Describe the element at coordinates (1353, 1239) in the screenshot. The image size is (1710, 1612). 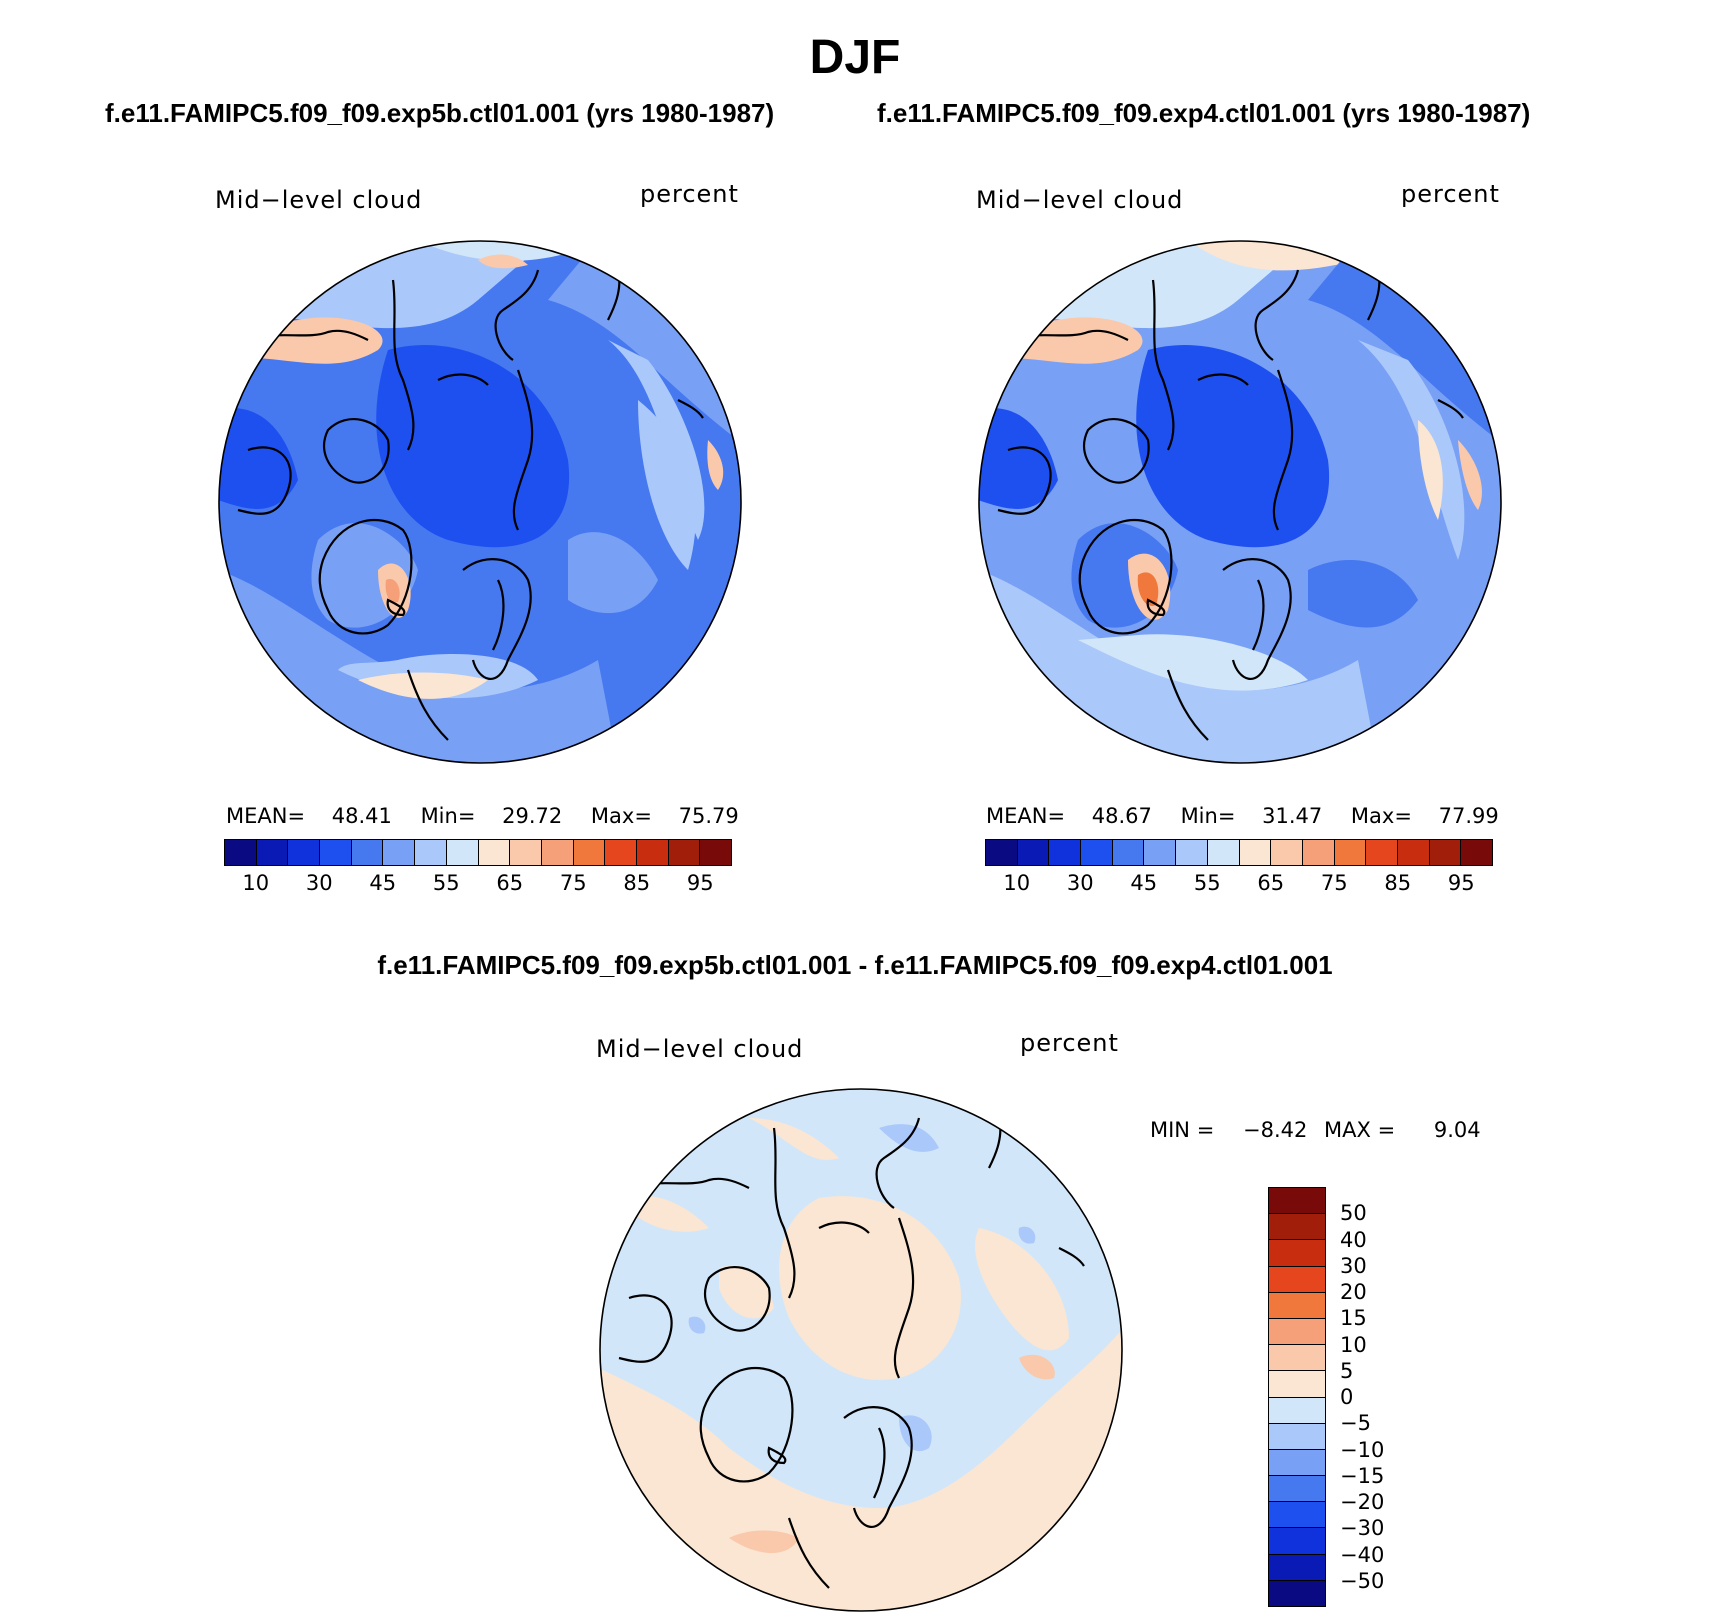
I see `colorbar-tick-label: 40` at that location.